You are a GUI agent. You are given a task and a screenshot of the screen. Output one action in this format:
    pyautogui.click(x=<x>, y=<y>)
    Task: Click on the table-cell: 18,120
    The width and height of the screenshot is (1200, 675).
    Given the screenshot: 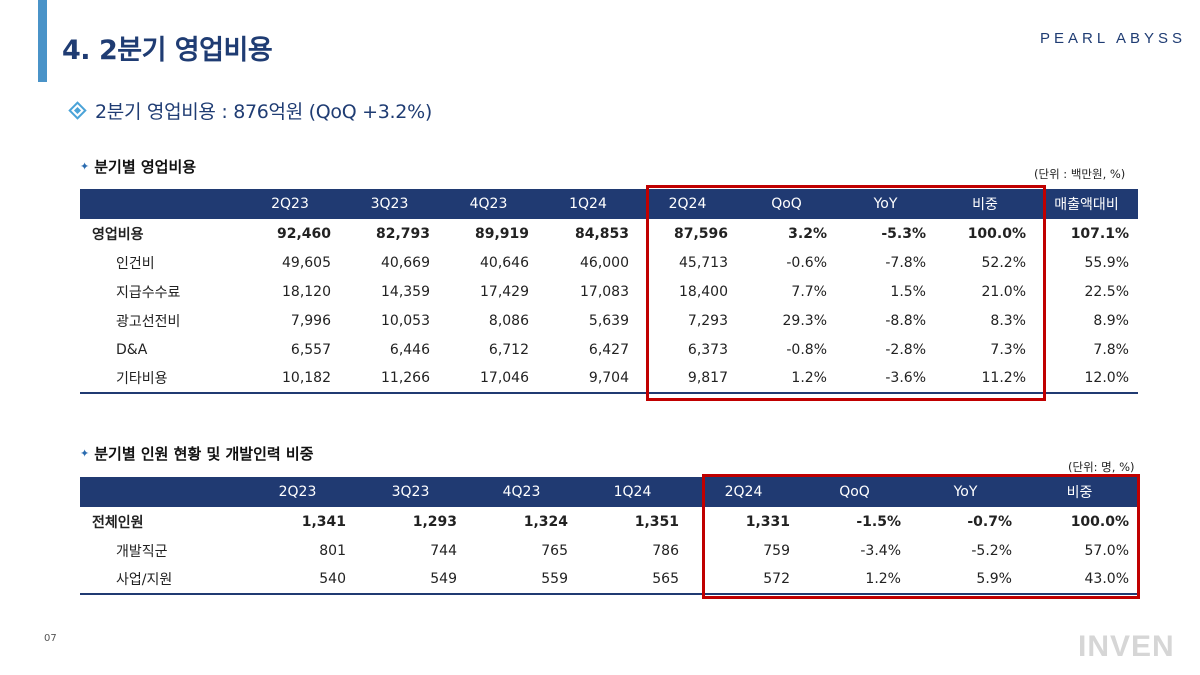 What is the action you would take?
    pyautogui.click(x=306, y=291)
    